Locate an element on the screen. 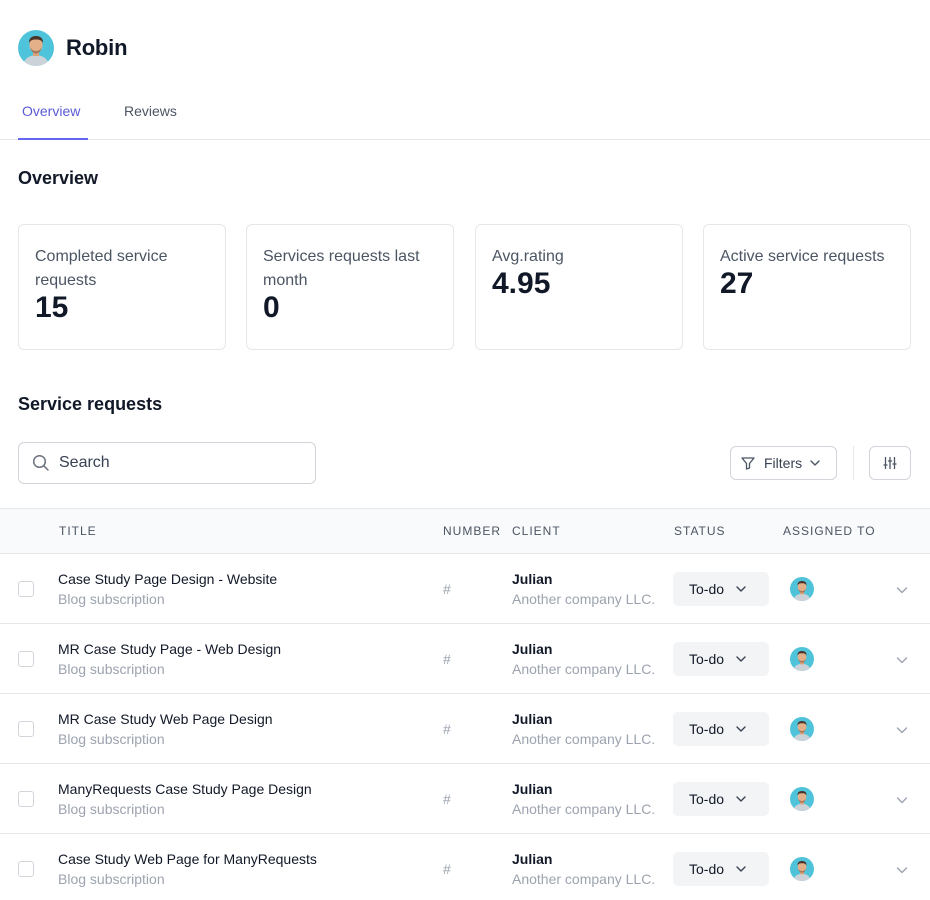 The height and width of the screenshot is (900, 930). stat-label: Avg.rating is located at coordinates (528, 256).